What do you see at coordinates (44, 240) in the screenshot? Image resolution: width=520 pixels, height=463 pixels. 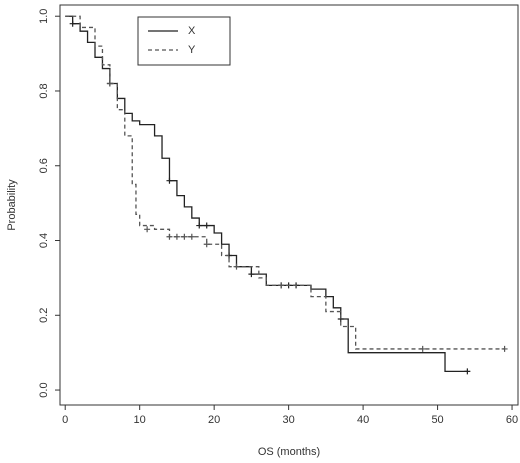 I see `y-tick-label: 0.4` at bounding box center [44, 240].